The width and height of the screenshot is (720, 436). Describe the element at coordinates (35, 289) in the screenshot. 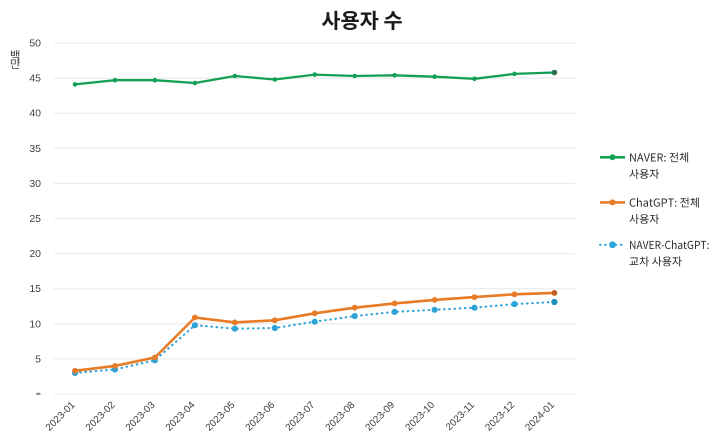

I see `svg-text: 15` at that location.